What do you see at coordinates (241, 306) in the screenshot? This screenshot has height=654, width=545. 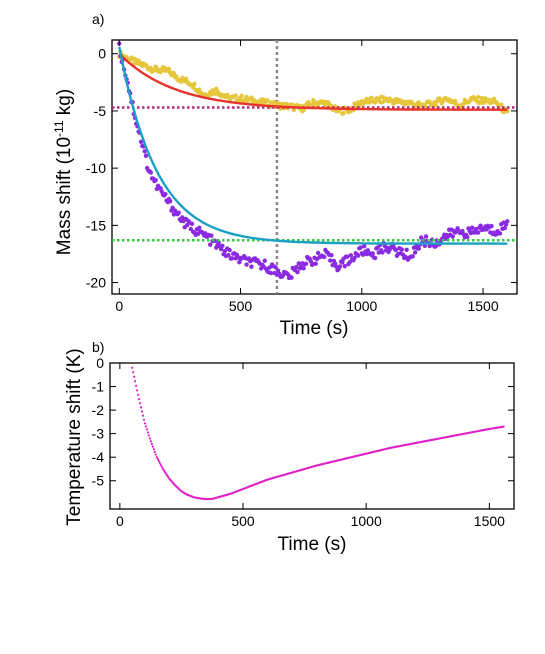 I see `panel-a-0-x-tick-label: 500` at bounding box center [241, 306].